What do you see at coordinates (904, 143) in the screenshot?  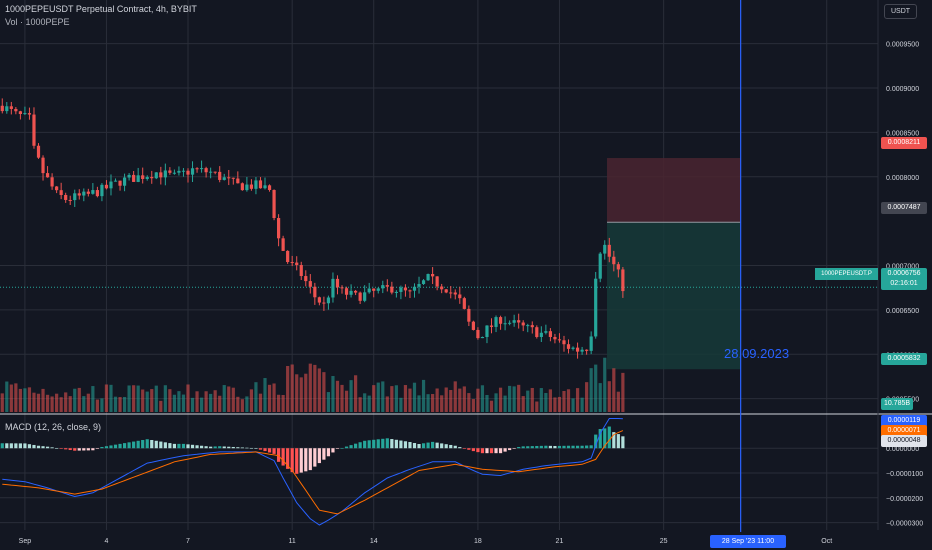 I see `stop-price-label: 0.0008211` at bounding box center [904, 143].